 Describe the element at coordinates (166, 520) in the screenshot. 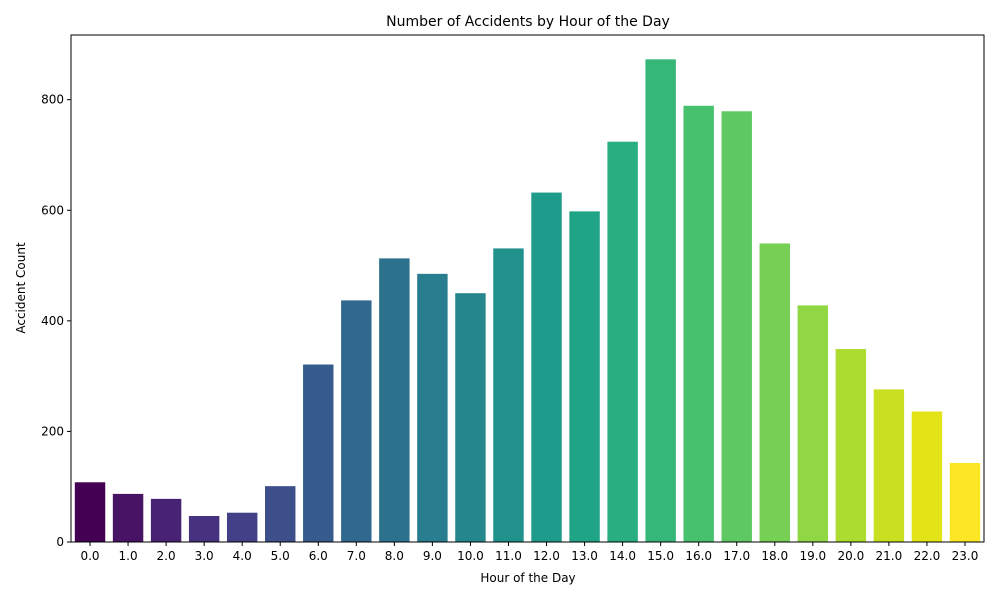

I see `bar-hour-2.0` at that location.